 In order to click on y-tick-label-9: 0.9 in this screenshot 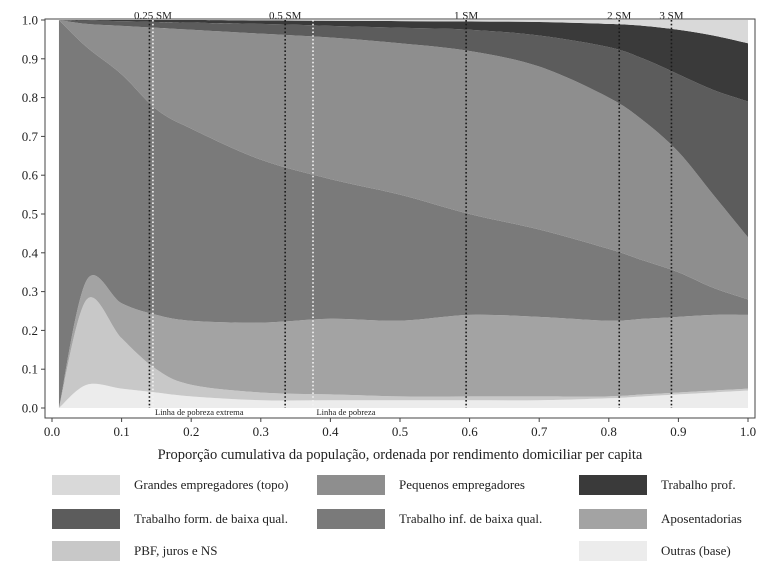, I will do `click(30, 58)`.